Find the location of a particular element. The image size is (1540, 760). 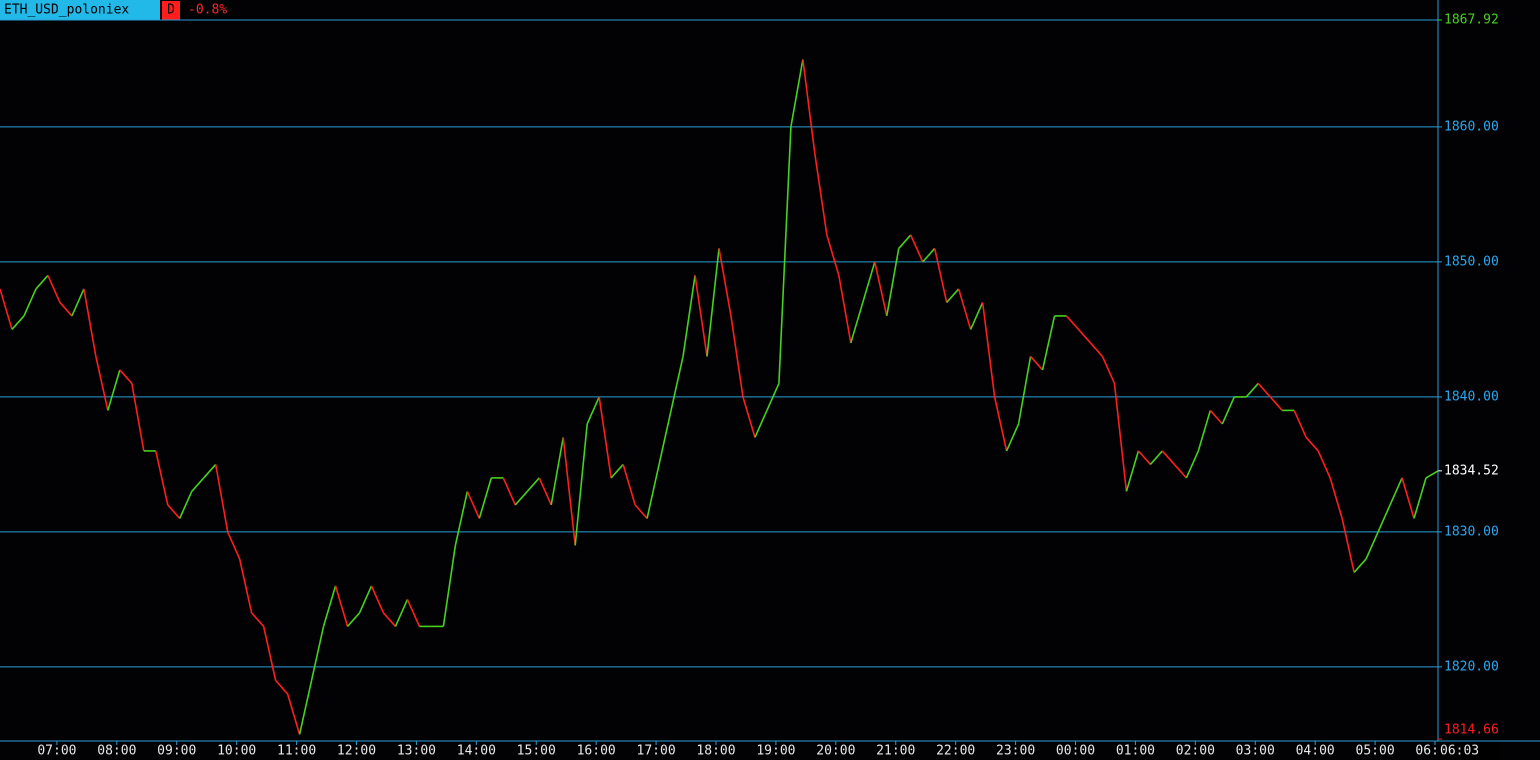

x-tick-label: 00:00 is located at coordinates (1075, 751).